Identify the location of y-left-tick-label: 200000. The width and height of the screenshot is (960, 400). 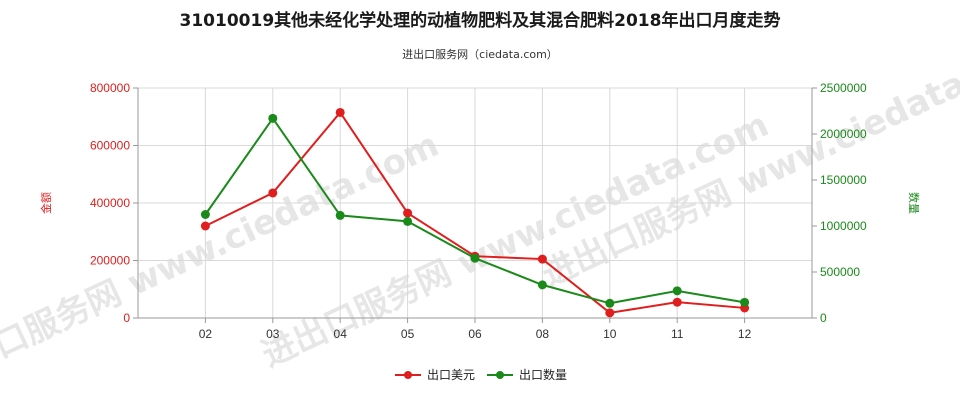
(110, 261).